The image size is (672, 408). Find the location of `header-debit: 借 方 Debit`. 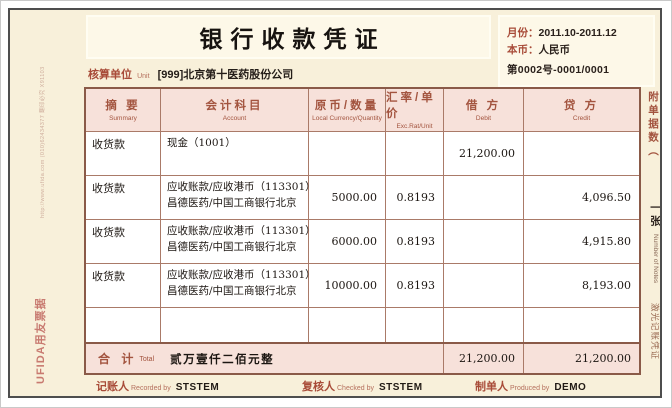

header-debit: 借 方 Debit is located at coordinates (484, 110).